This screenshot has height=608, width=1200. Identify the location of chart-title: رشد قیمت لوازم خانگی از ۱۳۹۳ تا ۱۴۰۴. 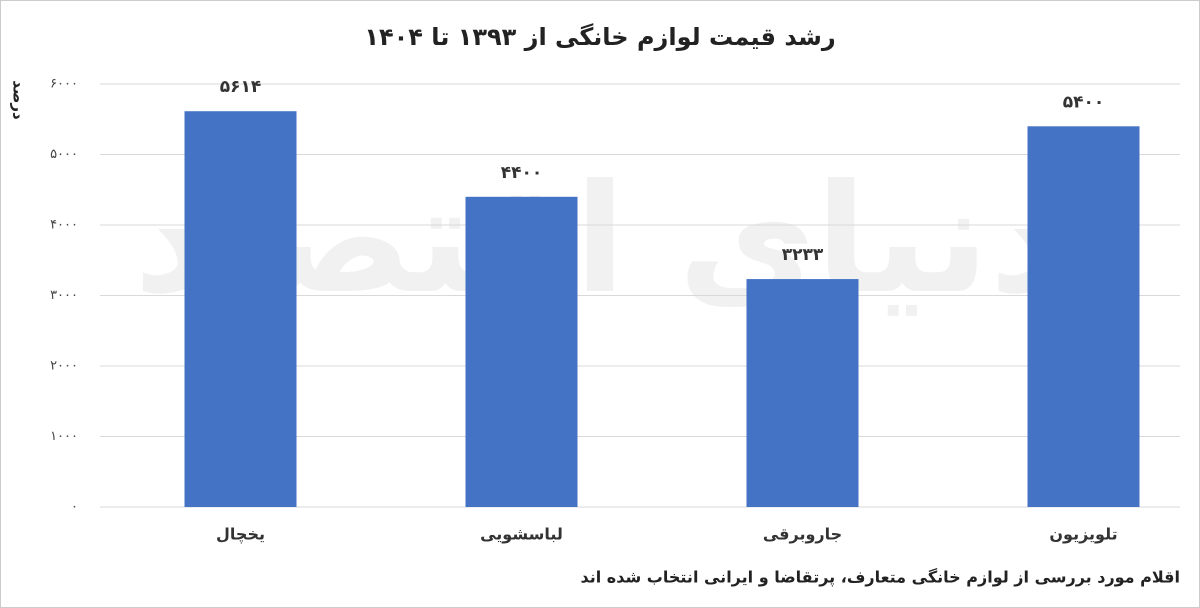
(599, 37).